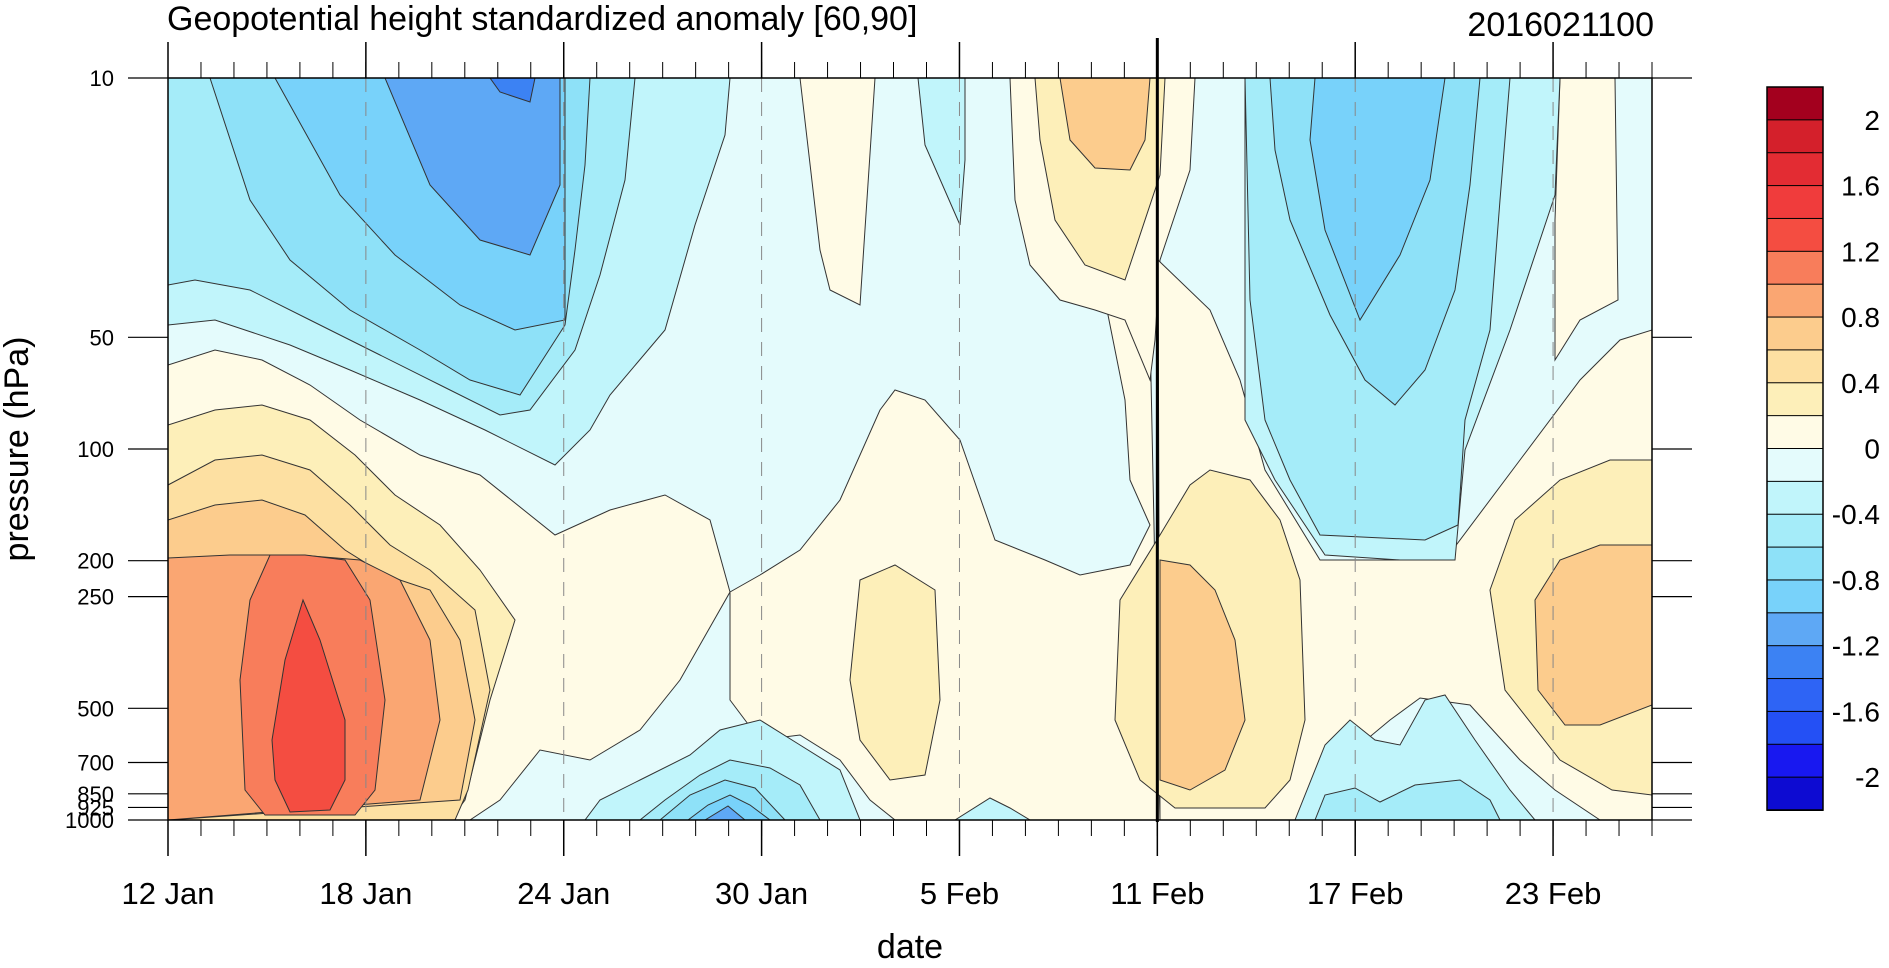  I want to click on colorbar-label-7: -0.8, so click(1856, 580).